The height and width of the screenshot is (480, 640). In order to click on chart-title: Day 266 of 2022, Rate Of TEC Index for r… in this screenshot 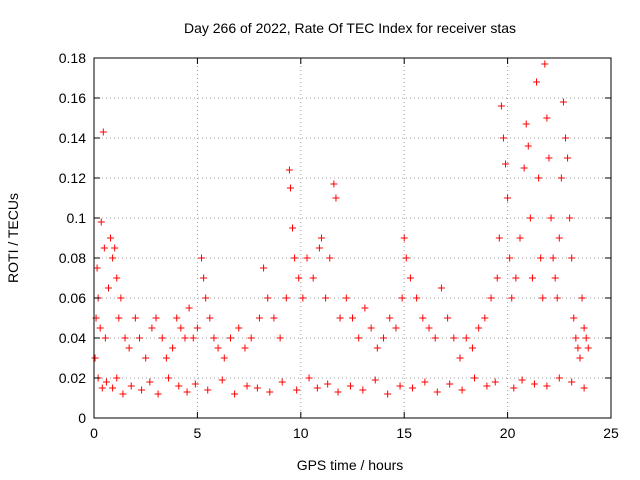, I will do `click(350, 28)`.